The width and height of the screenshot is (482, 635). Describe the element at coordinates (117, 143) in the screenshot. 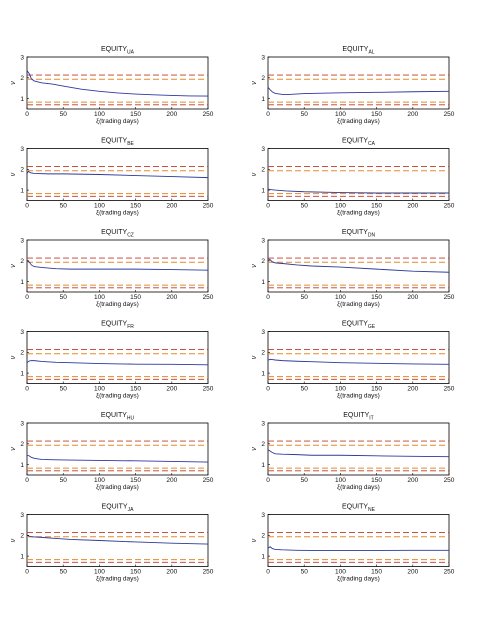

I see `chart-title: EQUITYBE` at that location.